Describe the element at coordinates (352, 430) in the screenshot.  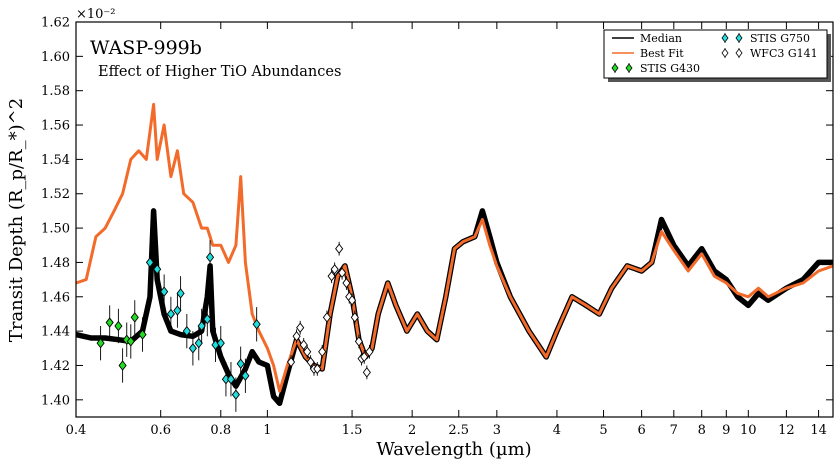
I see `x-tick-label: 1.5` at that location.